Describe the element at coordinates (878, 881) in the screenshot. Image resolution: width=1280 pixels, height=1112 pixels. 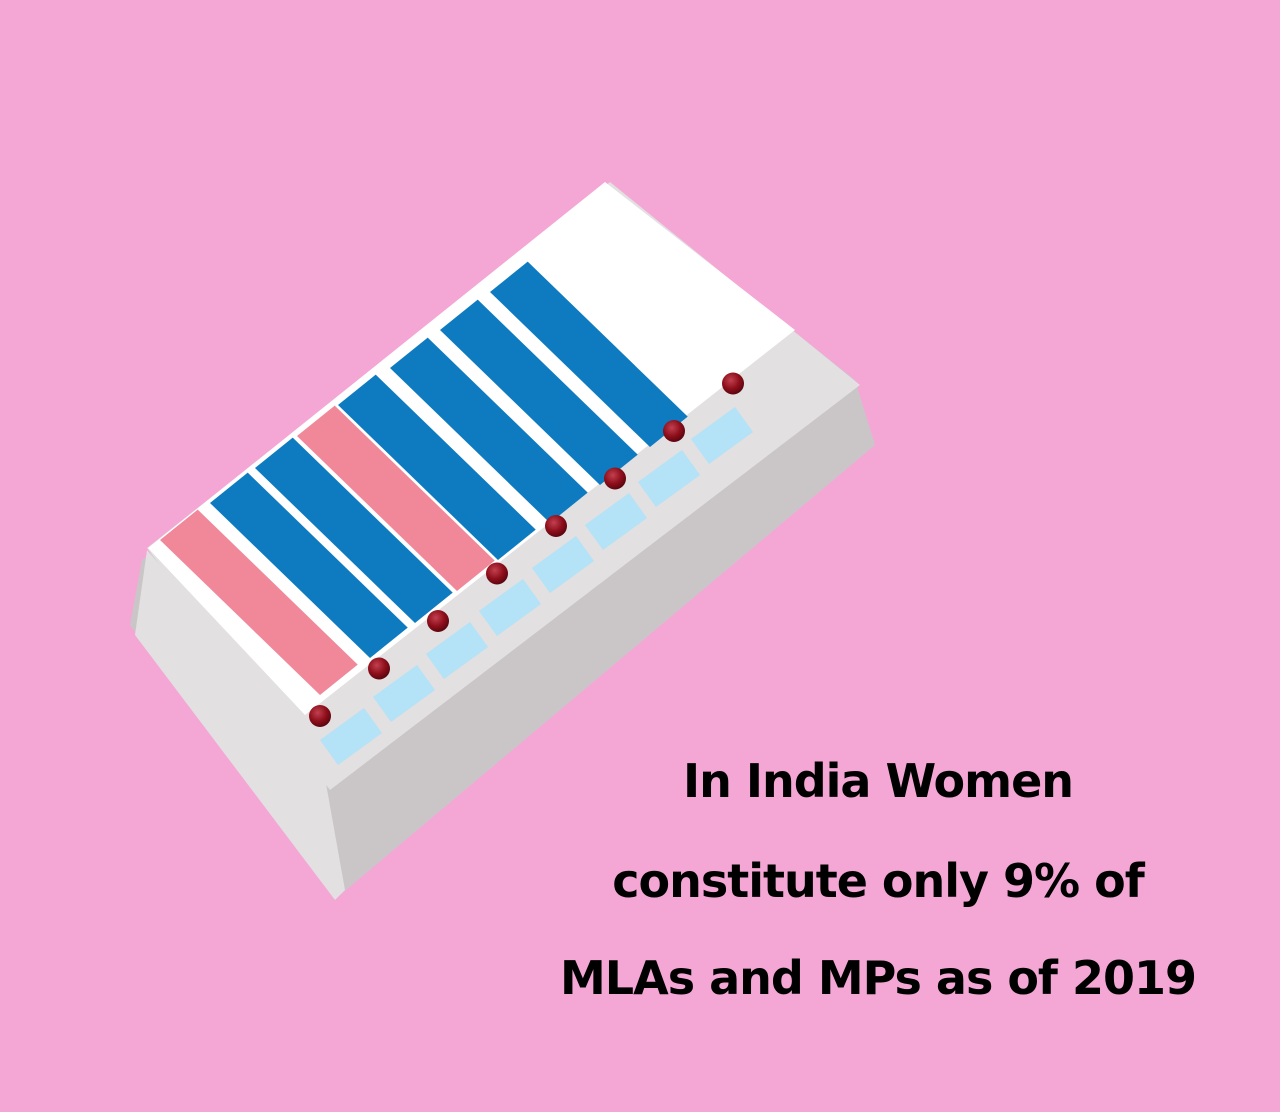
I see `caption-line-2: constitute only 9% of` at that location.